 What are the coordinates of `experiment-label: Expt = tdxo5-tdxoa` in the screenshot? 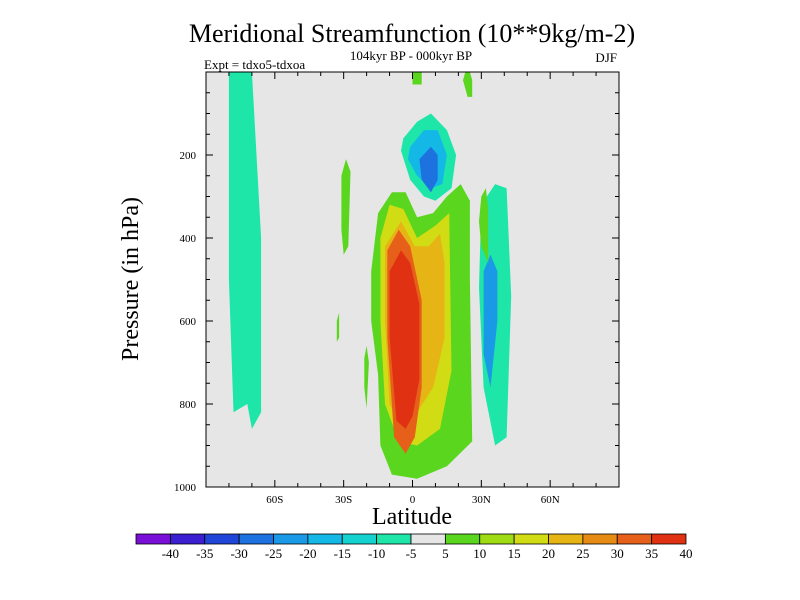 It's located at (254, 64).